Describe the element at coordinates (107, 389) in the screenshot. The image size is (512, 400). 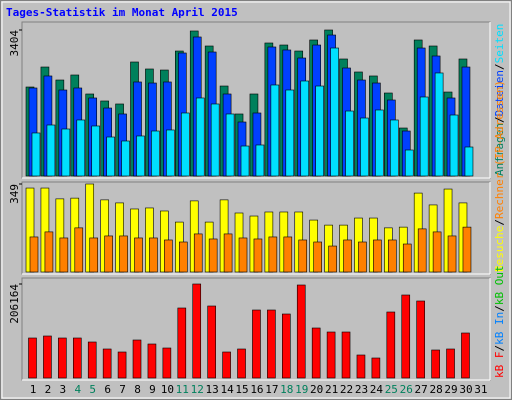
I see `x-tick-label: 6` at that location.